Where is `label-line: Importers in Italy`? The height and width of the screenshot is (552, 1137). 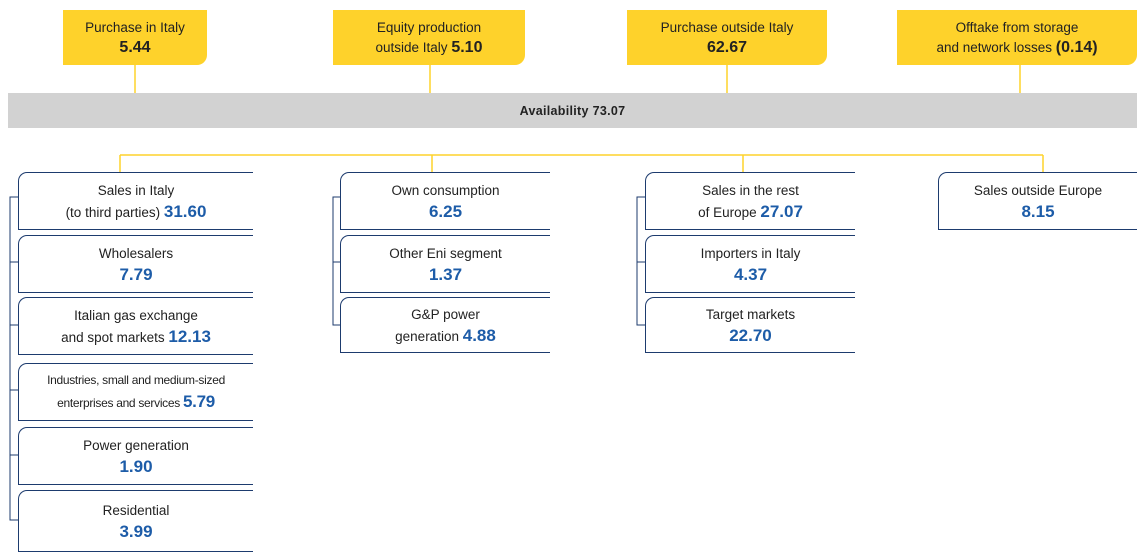 label-line: Importers in Italy is located at coordinates (751, 253).